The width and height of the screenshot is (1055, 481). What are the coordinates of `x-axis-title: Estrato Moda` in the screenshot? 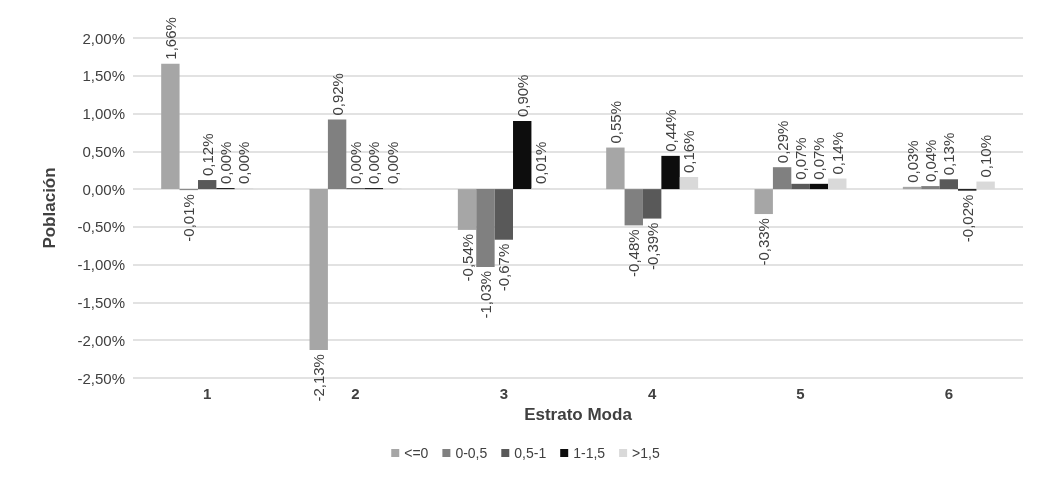 It's located at (578, 414).